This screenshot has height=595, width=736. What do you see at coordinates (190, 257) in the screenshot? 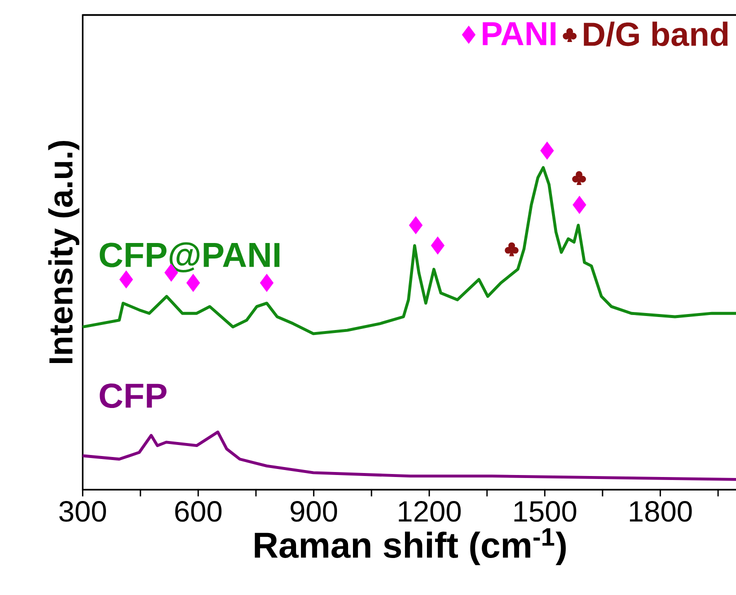
I see `series-label: CFP@PANI` at bounding box center [190, 257].